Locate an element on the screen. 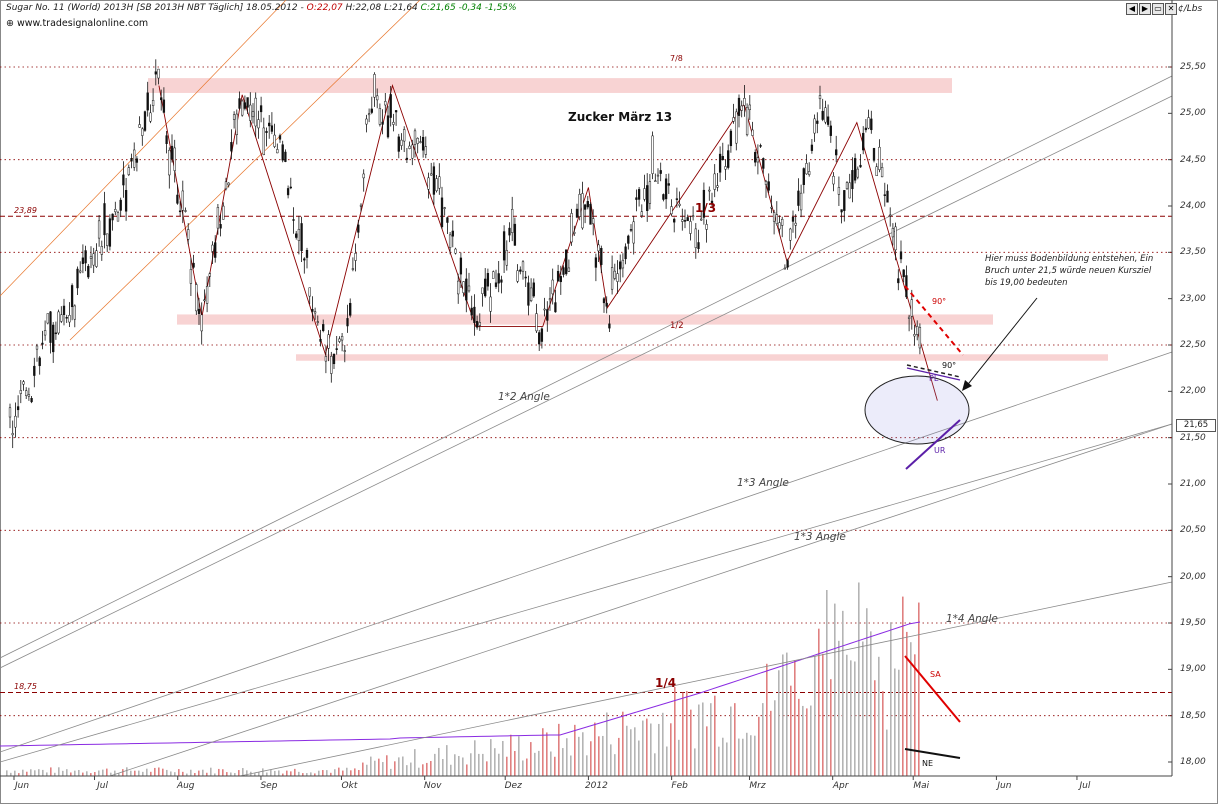  y-tick-label: 21,50 is located at coordinates (1193, 437).